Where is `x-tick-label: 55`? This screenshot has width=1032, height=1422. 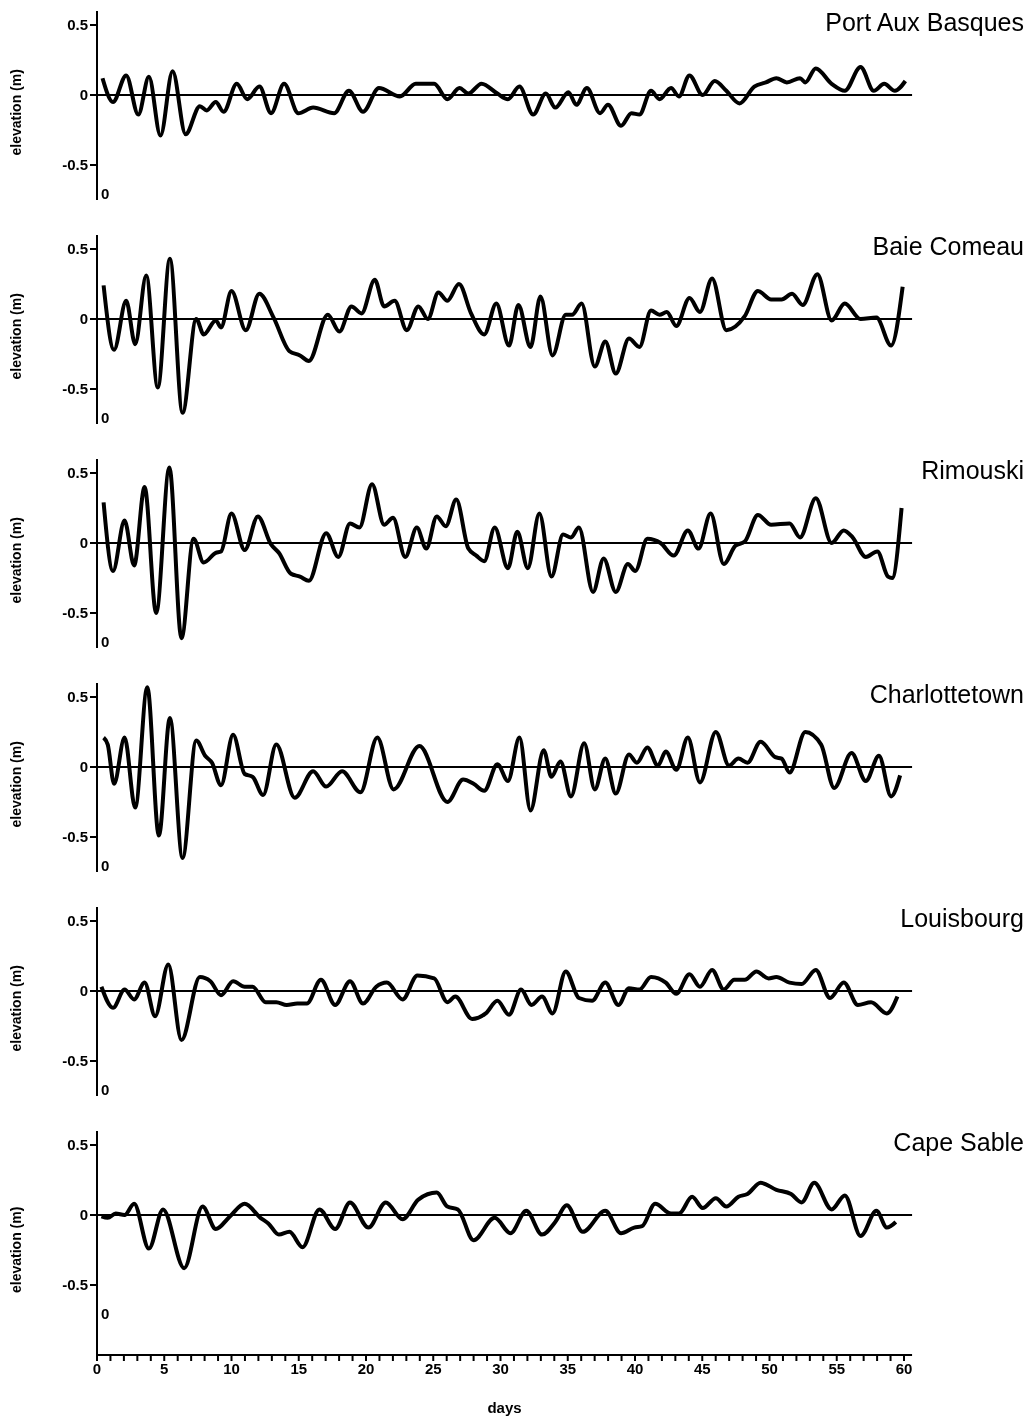
x-tick-label: 55 is located at coordinates (837, 1368).